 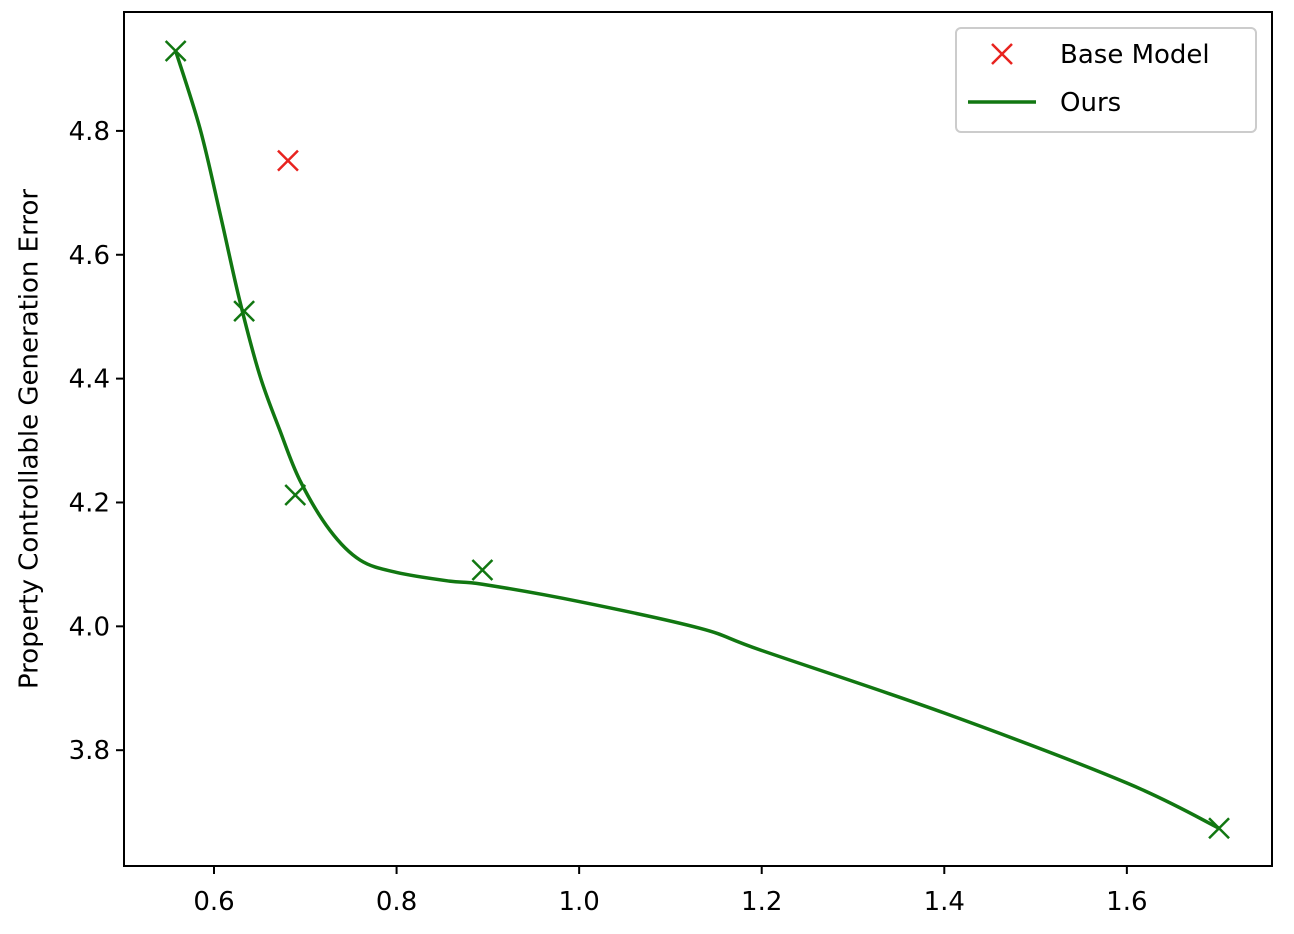 What do you see at coordinates (30, 439) in the screenshot?
I see `y-axis-label: Property Controllable Generation Error` at bounding box center [30, 439].